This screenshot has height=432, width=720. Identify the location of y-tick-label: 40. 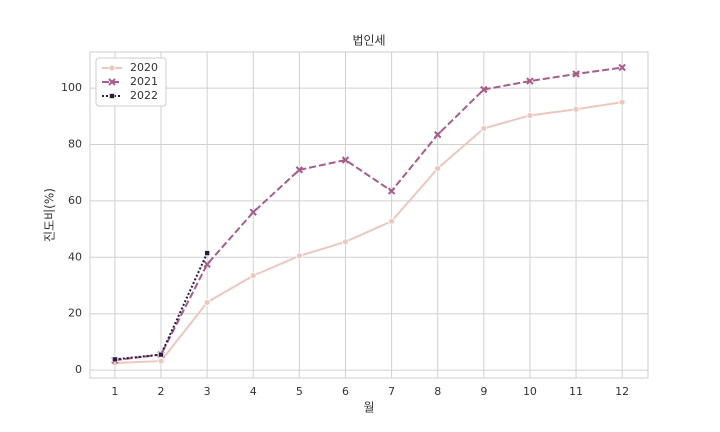
(75, 256).